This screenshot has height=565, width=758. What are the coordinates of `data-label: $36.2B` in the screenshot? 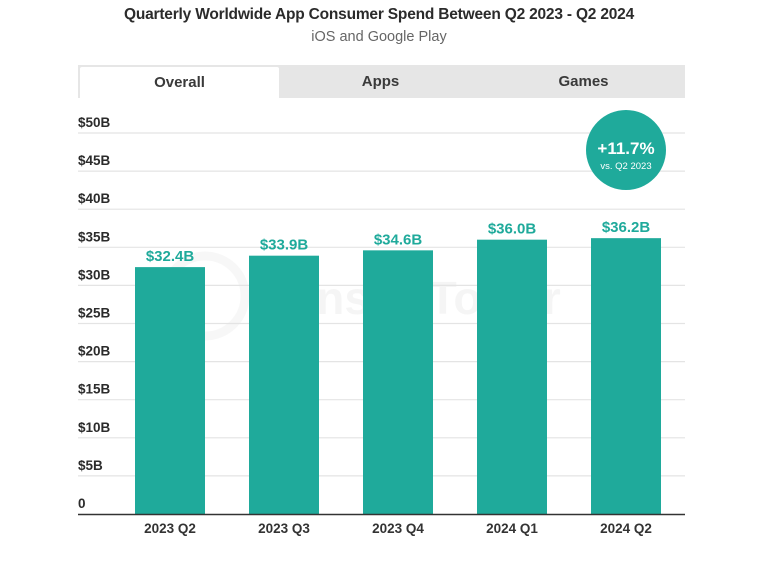 It's located at (626, 227).